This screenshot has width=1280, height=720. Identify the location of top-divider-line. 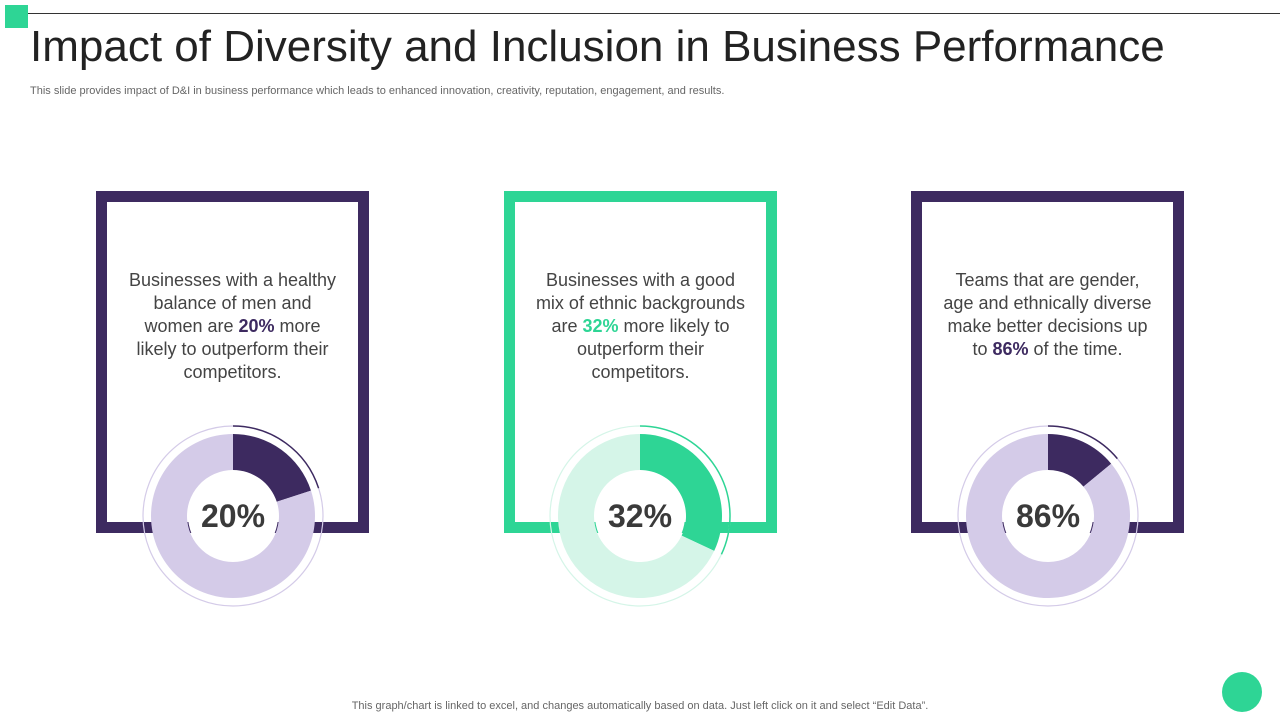
(654, 13).